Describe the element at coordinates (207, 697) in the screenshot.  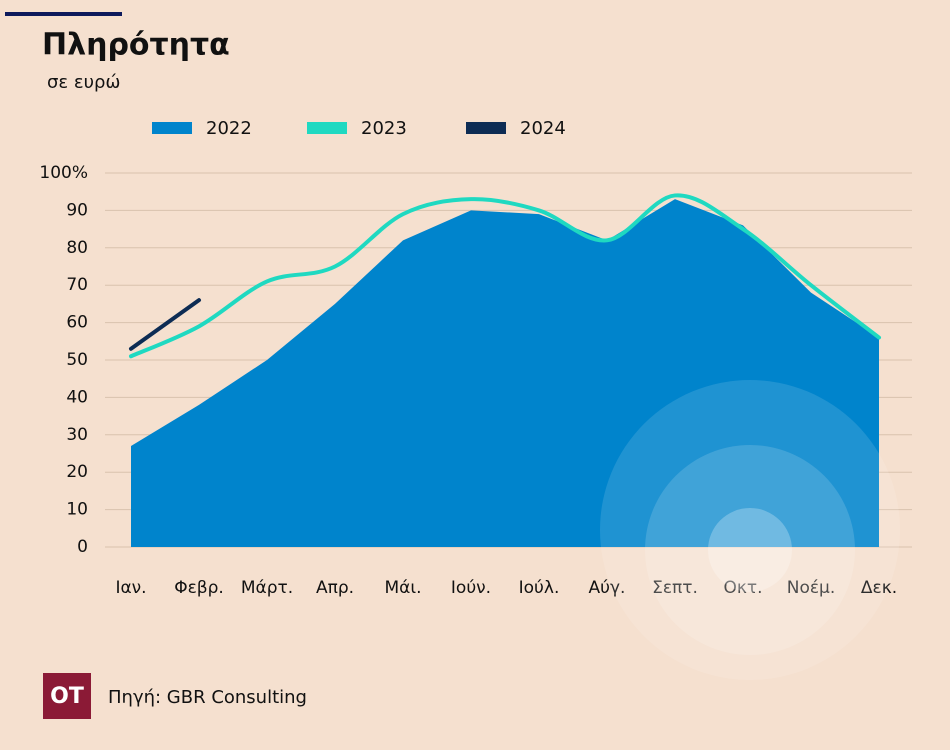
I see `source: Πηγή: GBR Consulting` at that location.